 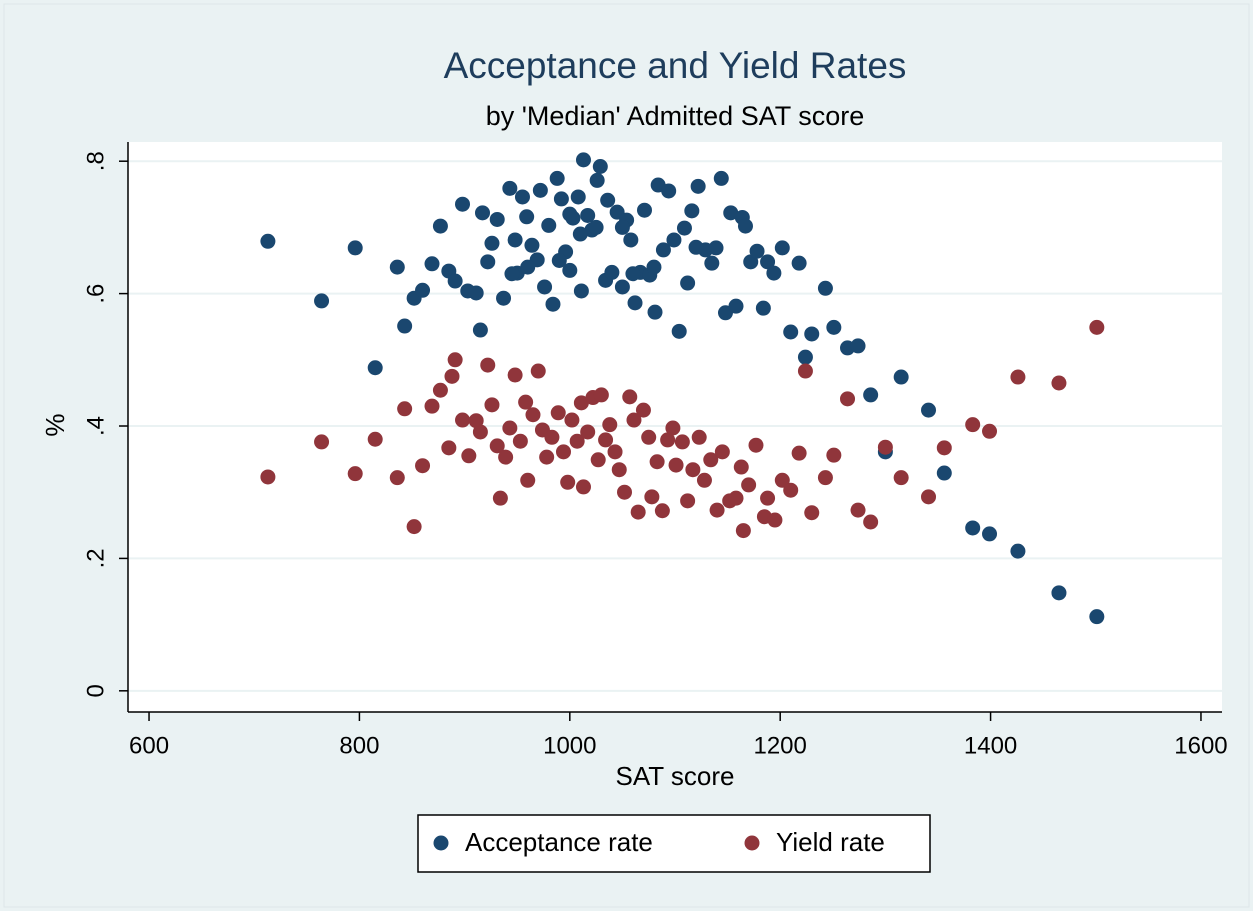 What do you see at coordinates (675, 776) in the screenshot?
I see `x-axis-label: SAT score` at bounding box center [675, 776].